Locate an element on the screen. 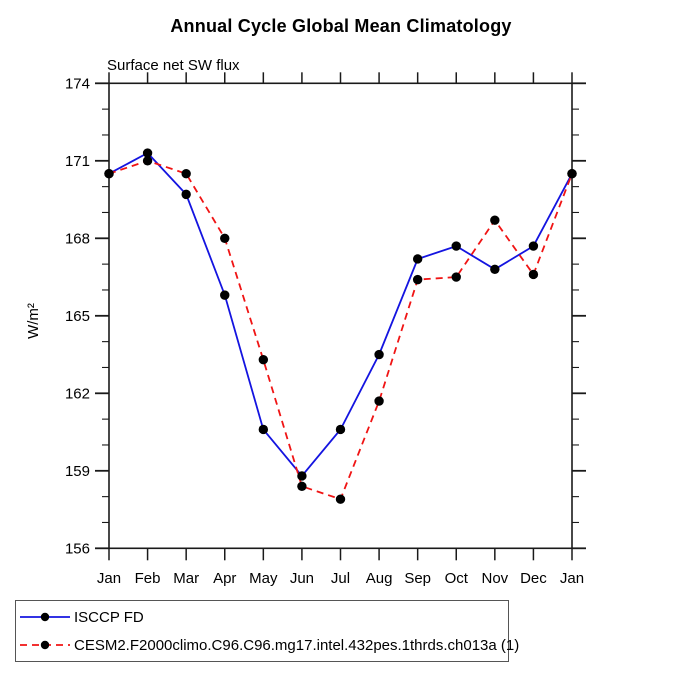  y-tick-label: 159 is located at coordinates (77, 471).